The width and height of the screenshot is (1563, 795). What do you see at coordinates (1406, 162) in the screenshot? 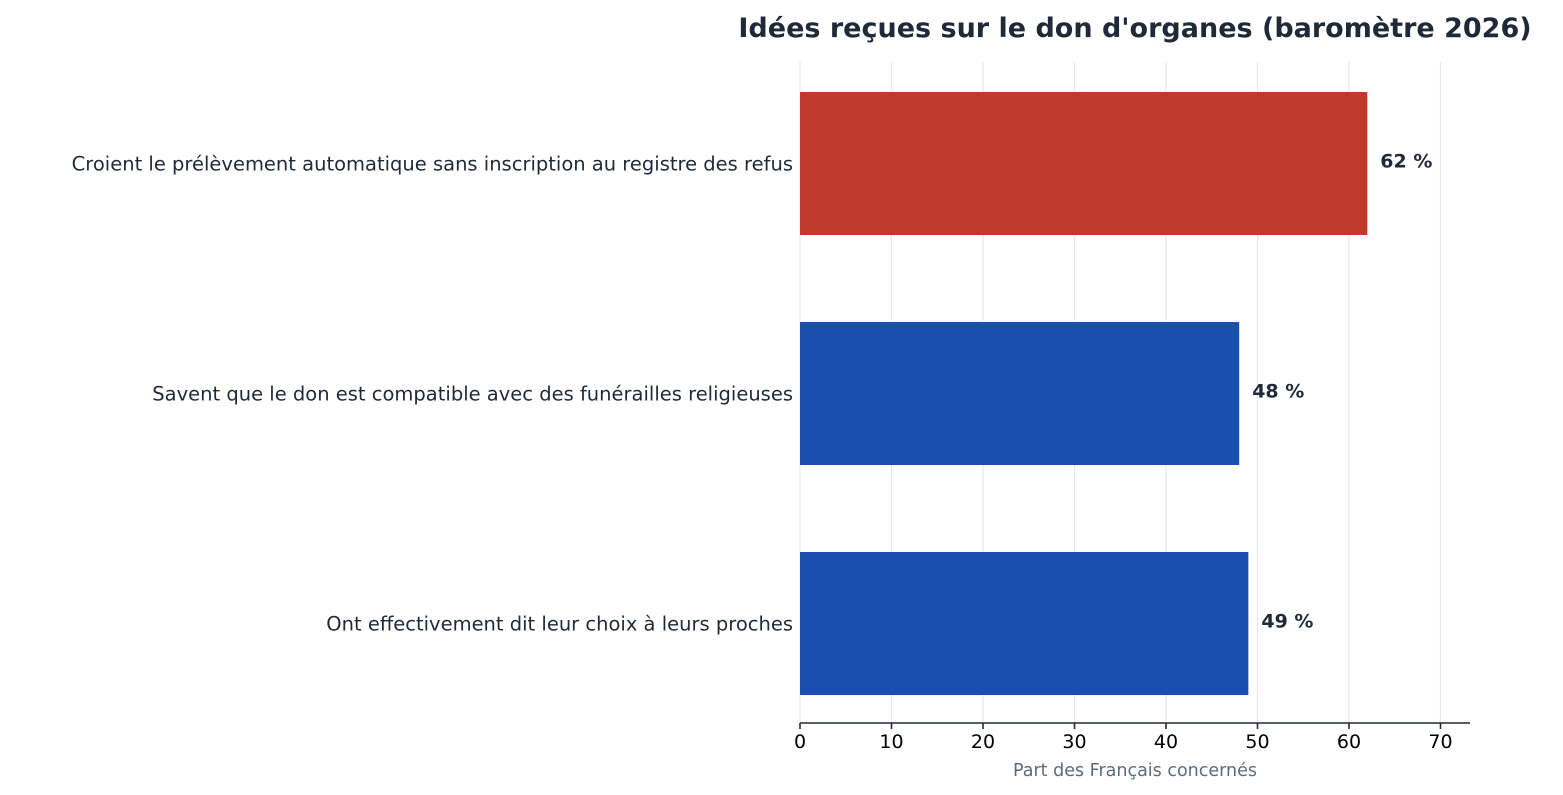
I see `value-label-1: 62 %` at bounding box center [1406, 162].